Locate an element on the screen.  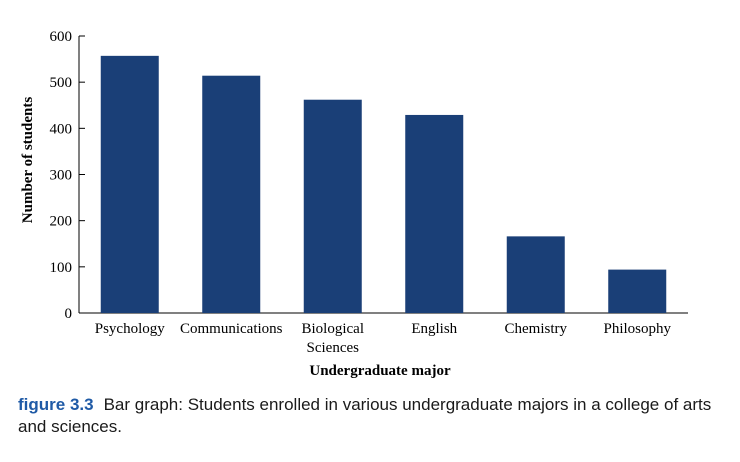
y-axis: 0 100 200 300 400 500 600 is located at coordinates (67, 175).